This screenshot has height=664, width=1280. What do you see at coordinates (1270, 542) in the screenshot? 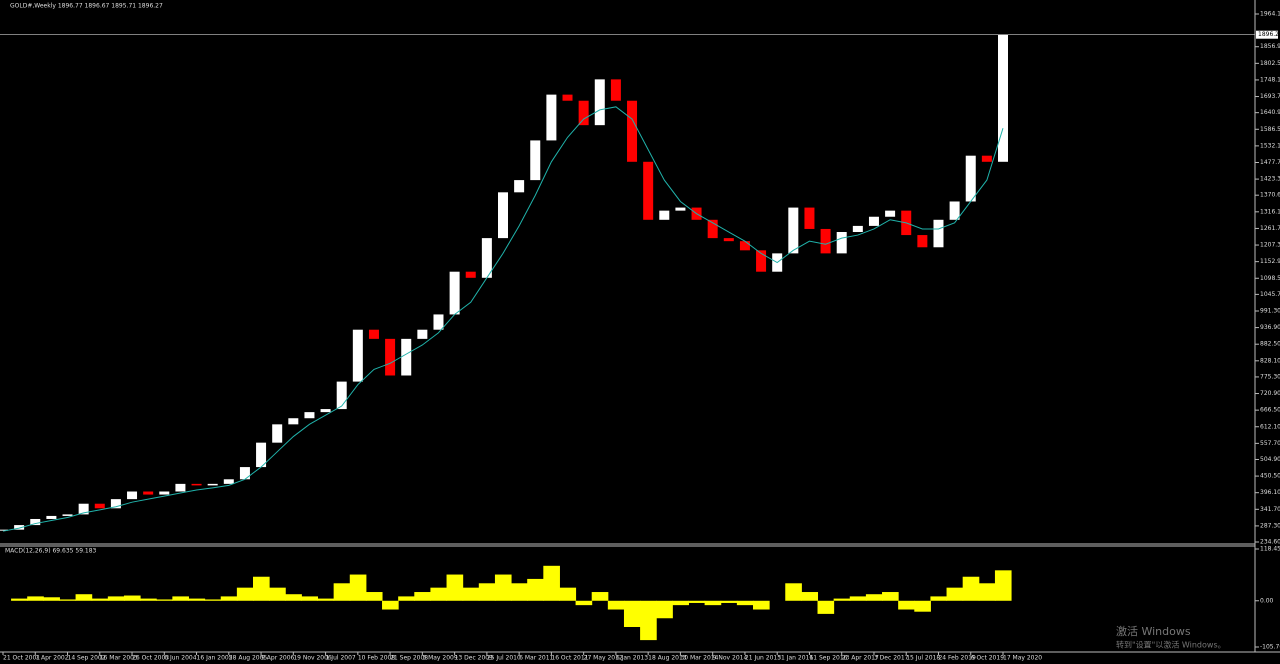
I see `y-tick-label: 234.60` at bounding box center [1270, 542].